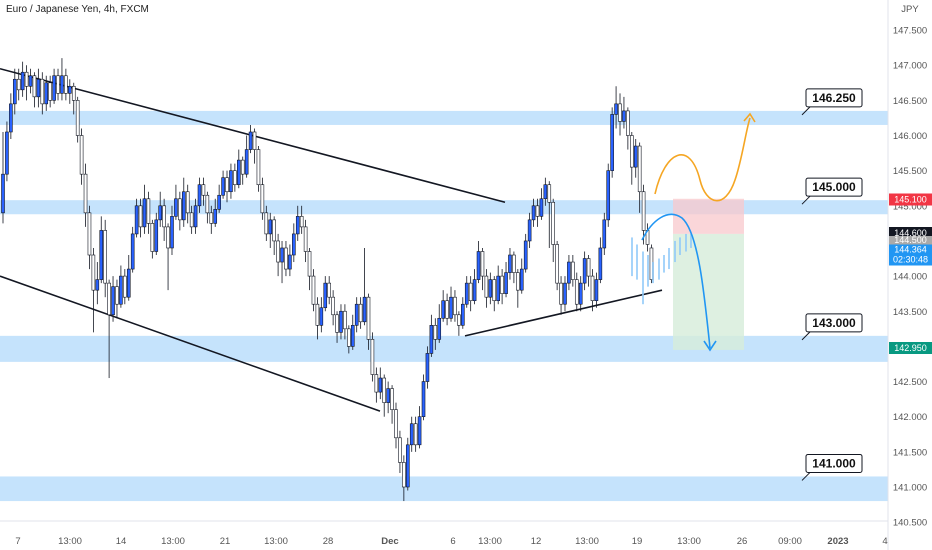 The width and height of the screenshot is (932, 550). I want to click on x-tick-label: 4, so click(884, 541).